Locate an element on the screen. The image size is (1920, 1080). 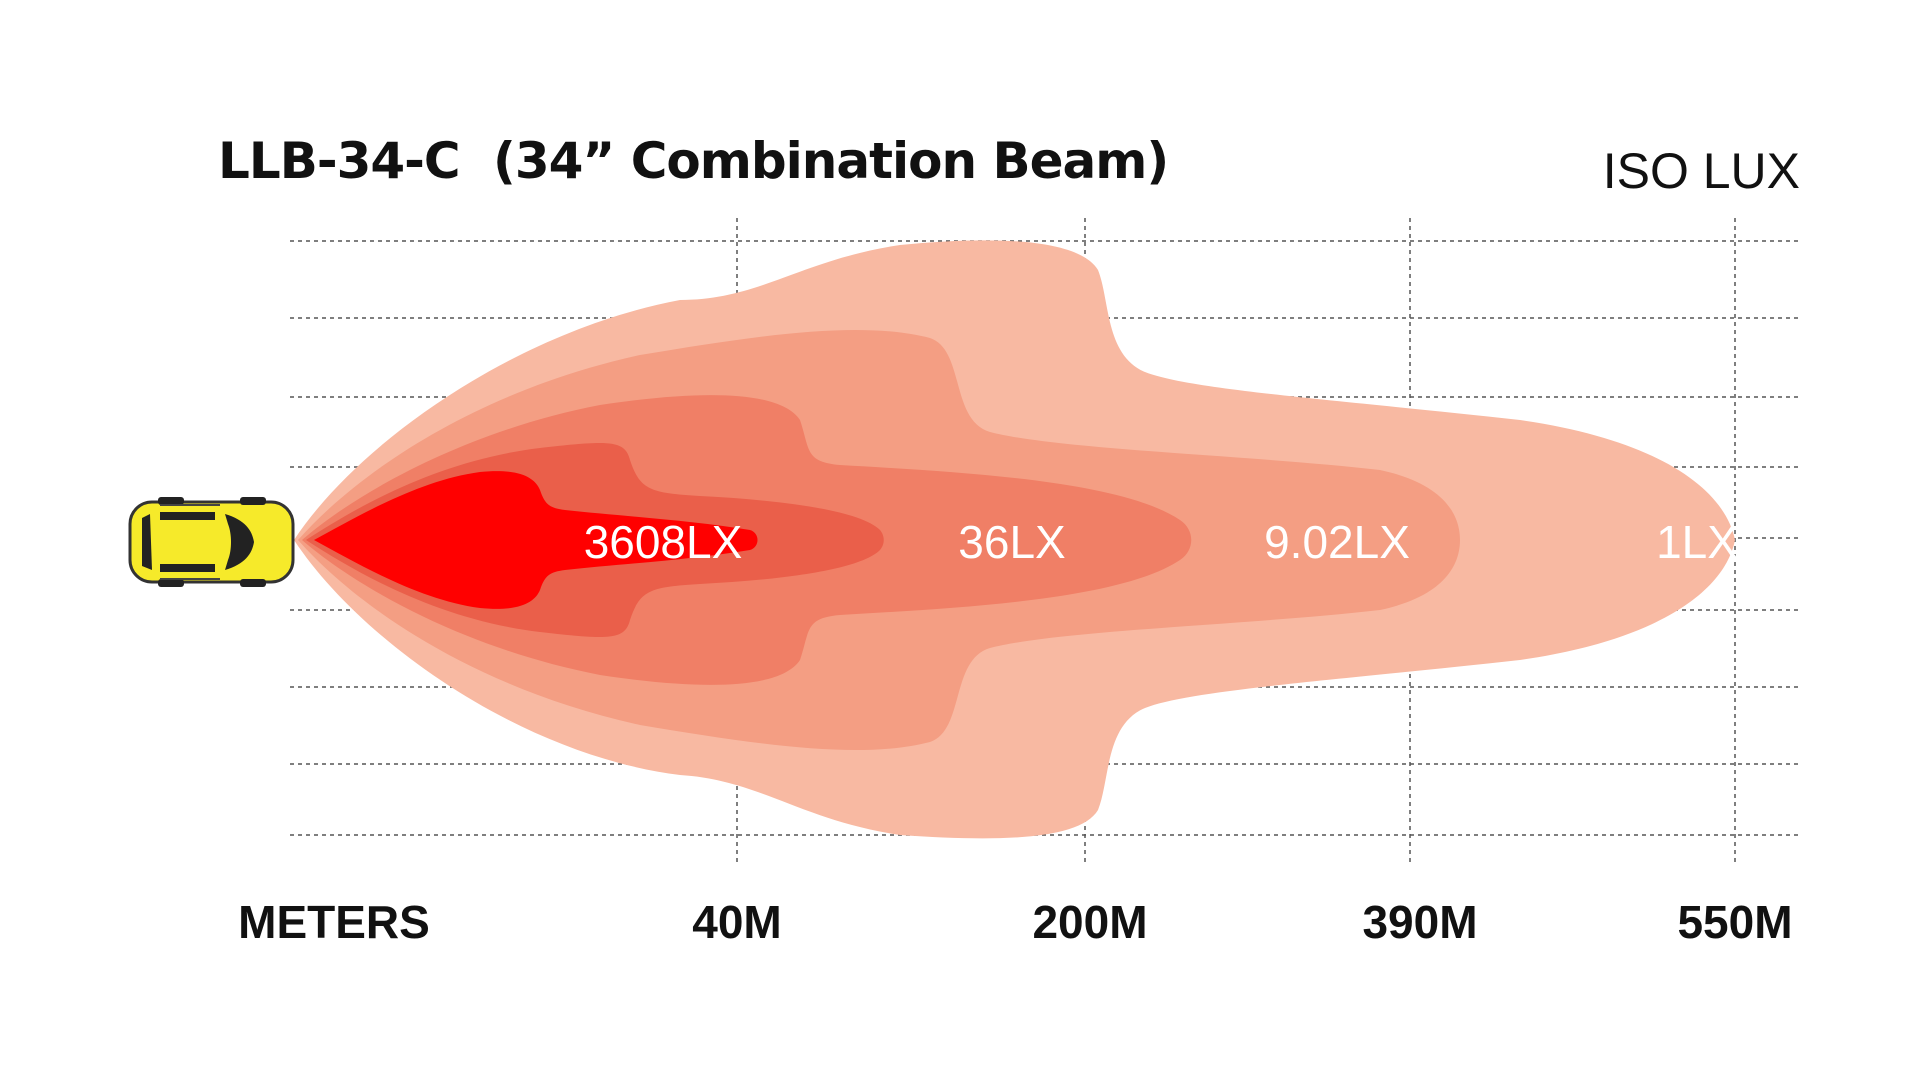
zone-label-1lx: 1LX is located at coordinates (1697, 542).